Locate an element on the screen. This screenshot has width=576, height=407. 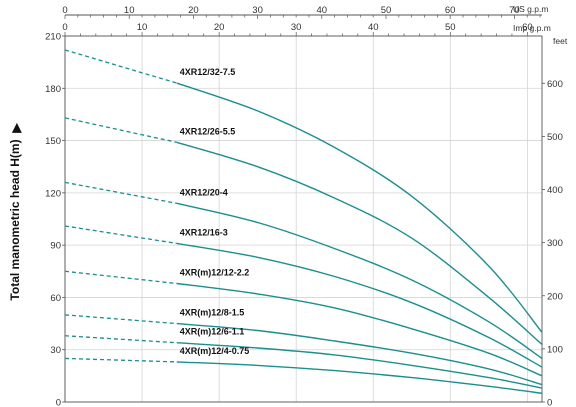
us-tick-label: 10 is located at coordinates (129, 10).